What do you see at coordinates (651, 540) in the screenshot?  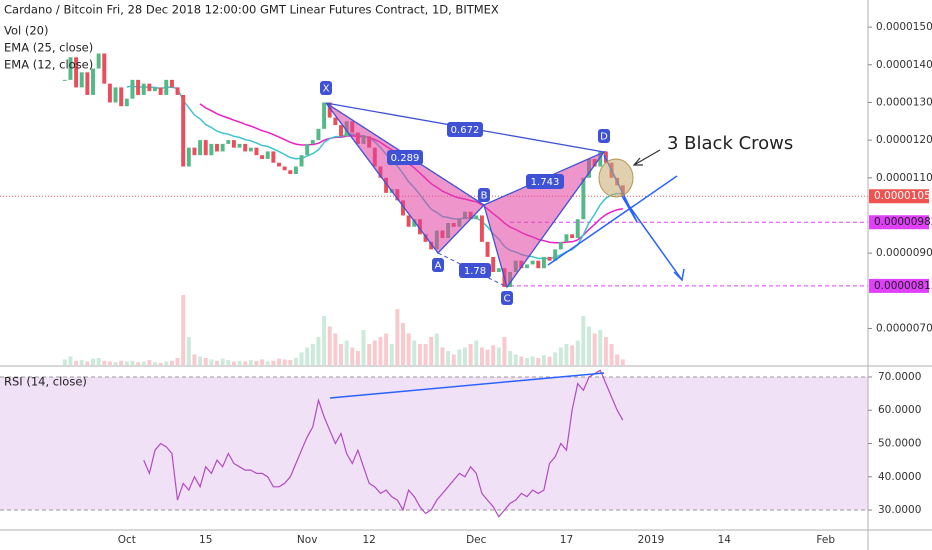 I see `x-tick-label: 2019` at bounding box center [651, 540].